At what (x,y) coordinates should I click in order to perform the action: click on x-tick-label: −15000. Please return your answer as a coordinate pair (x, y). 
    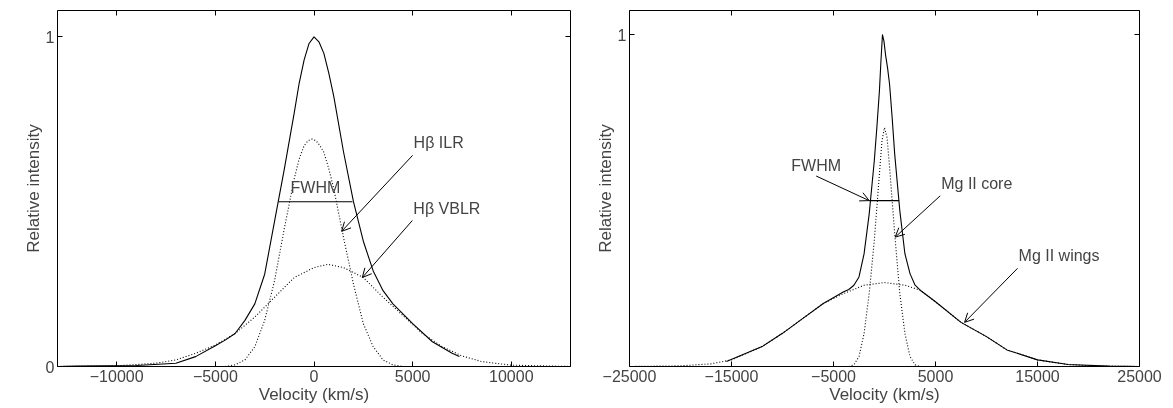
    Looking at the image, I should click on (731, 376).